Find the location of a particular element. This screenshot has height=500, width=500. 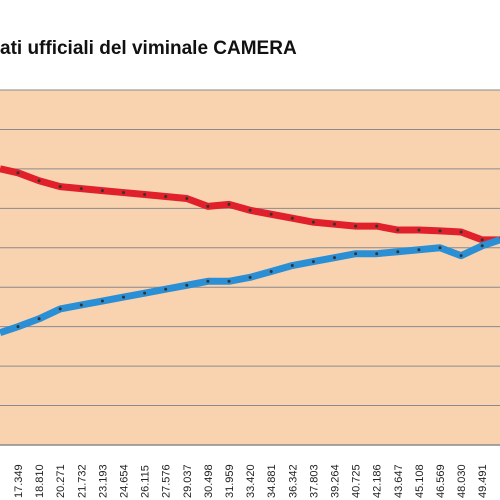

x-tick-label: 33.420 is located at coordinates (251, 481).